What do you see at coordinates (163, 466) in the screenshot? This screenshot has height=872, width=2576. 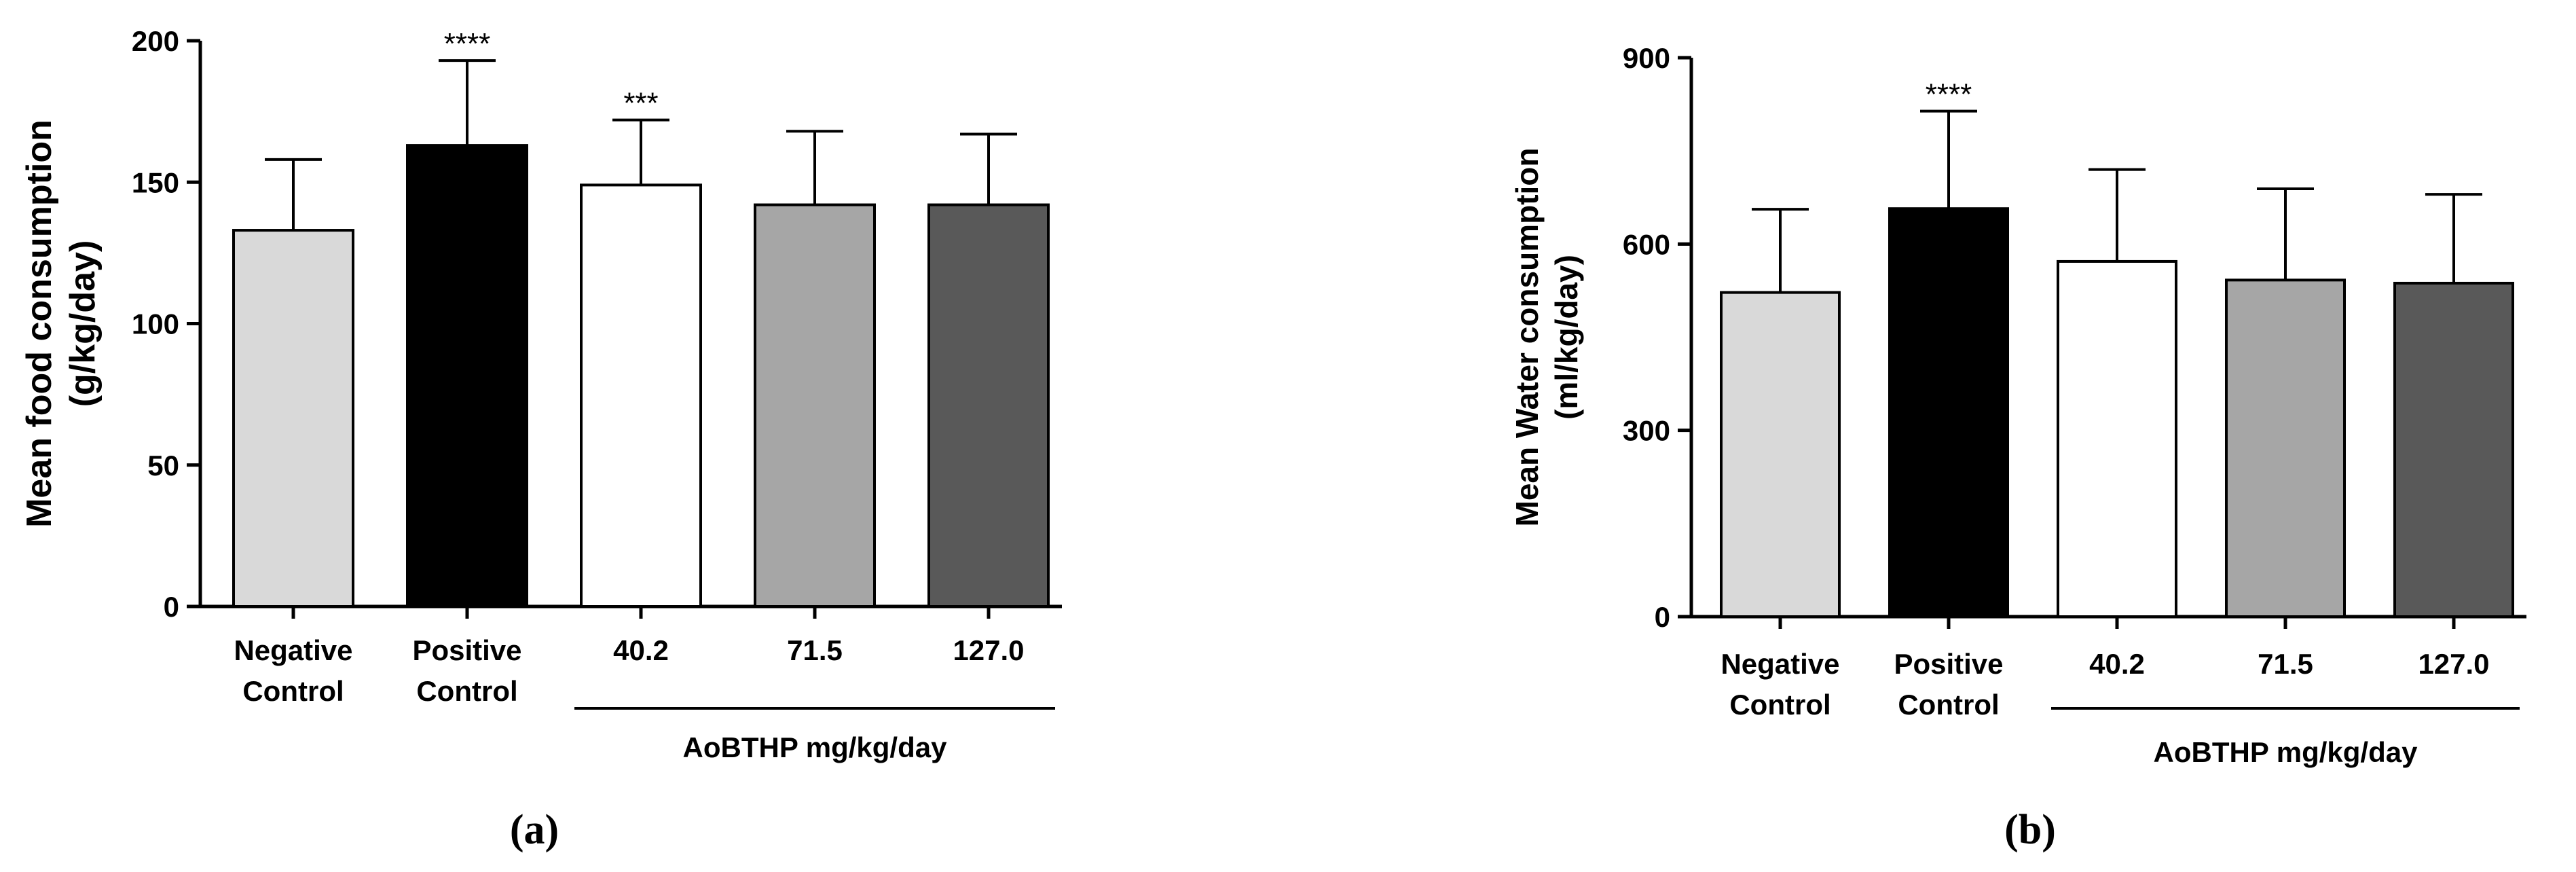 I see `y-tick-label: 50` at bounding box center [163, 466].